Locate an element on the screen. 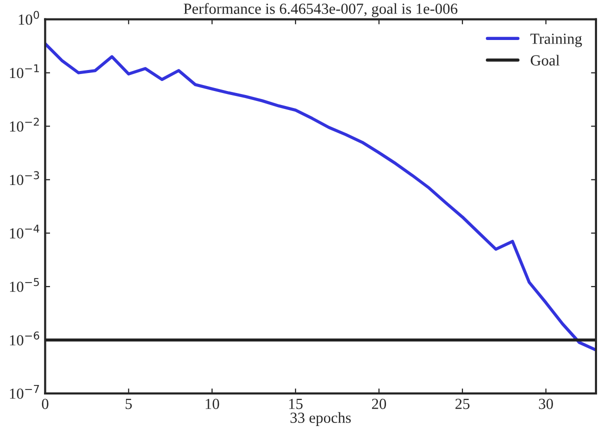  x-axis-title: 33 epochs is located at coordinates (320, 419).